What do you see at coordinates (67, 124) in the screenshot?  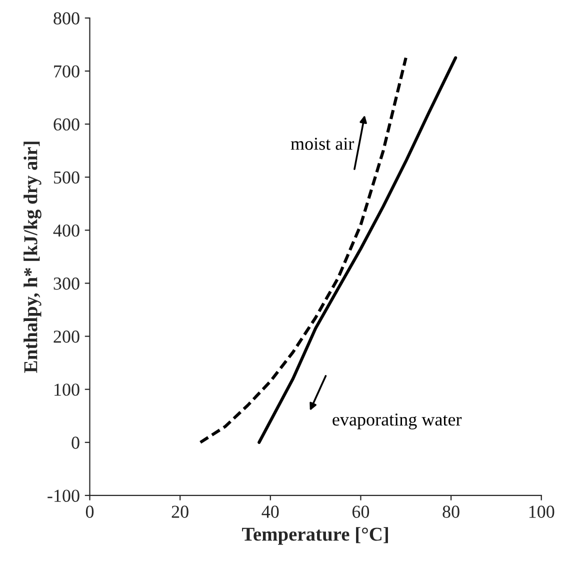 I see `y-tick-label: 600` at bounding box center [67, 124].